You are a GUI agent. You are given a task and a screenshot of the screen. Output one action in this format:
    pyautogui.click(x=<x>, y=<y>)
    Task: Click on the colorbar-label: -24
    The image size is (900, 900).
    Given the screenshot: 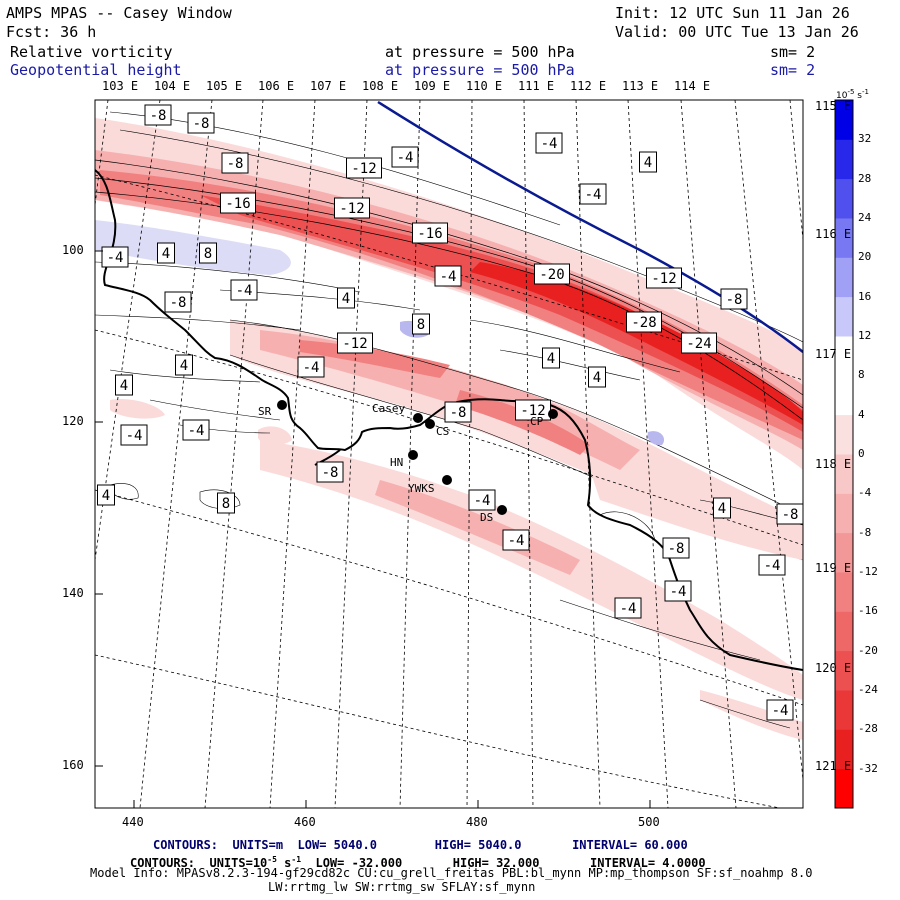 What is the action you would take?
    pyautogui.click(x=868, y=689)
    